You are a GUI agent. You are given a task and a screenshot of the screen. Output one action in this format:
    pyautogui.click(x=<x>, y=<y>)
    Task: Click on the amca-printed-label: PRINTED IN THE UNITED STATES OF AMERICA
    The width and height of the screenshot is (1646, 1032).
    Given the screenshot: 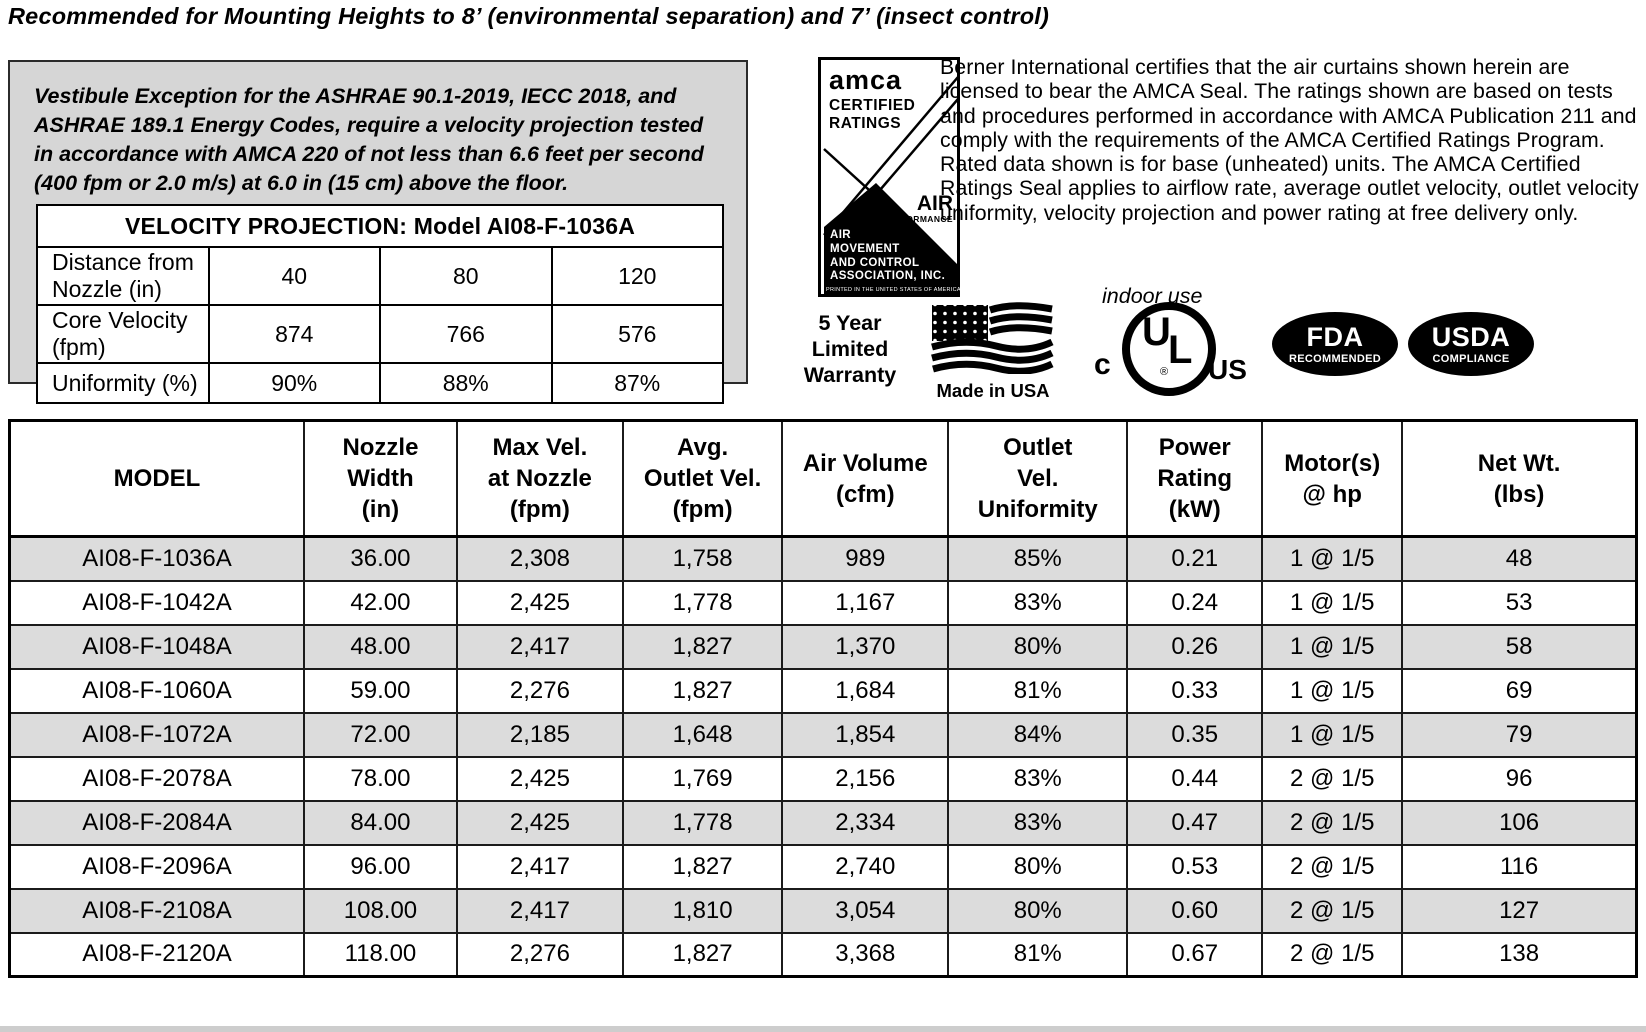 What is the action you would take?
    pyautogui.click(x=893, y=290)
    